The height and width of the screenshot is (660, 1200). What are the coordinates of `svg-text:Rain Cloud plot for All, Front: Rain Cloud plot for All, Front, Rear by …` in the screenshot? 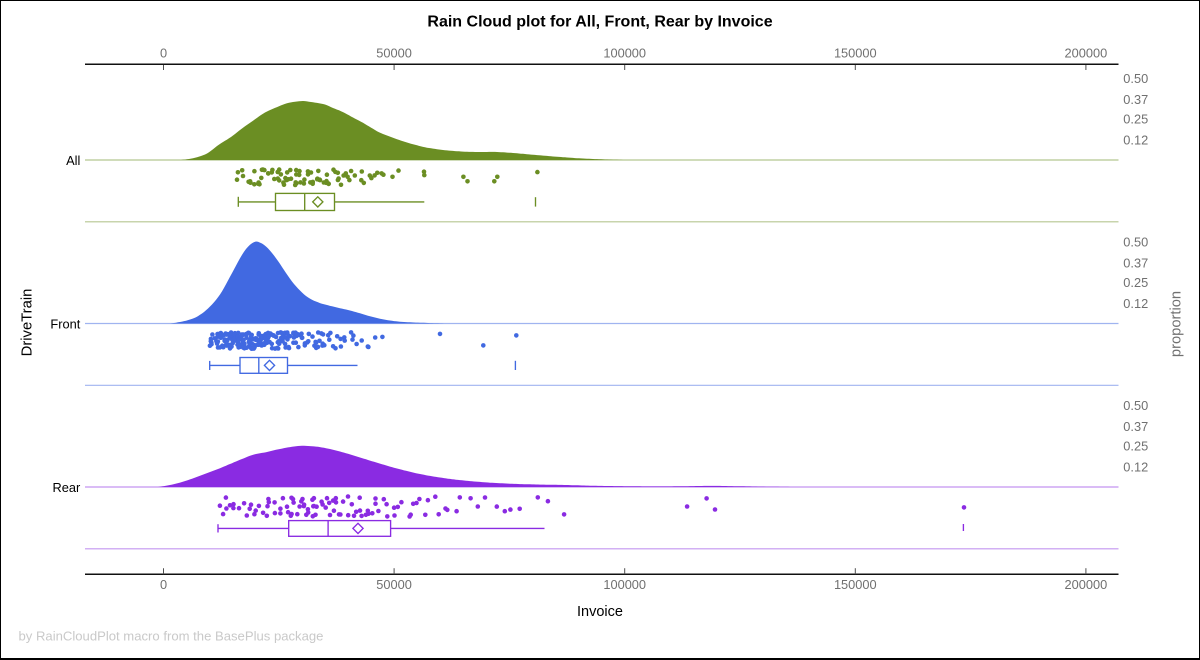 It's located at (599, 22).